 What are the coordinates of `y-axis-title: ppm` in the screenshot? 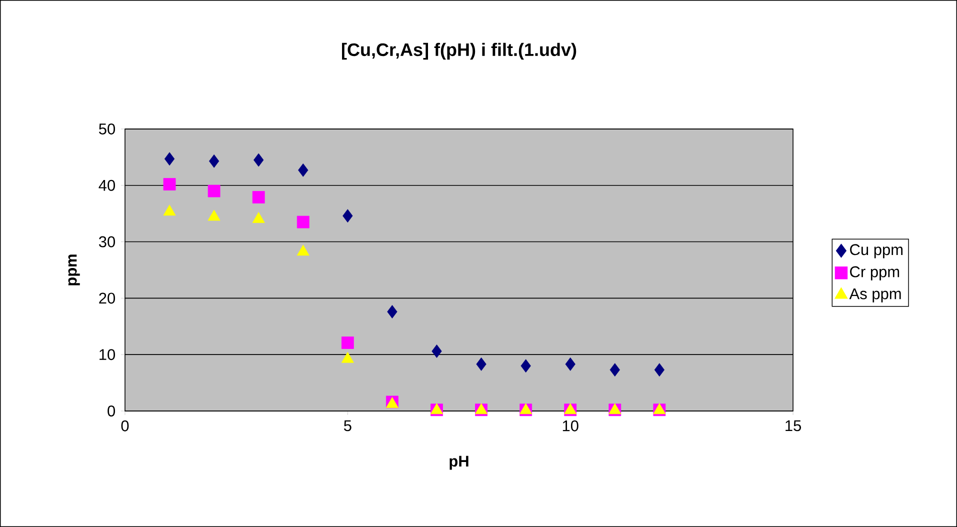 It's located at (74, 270).